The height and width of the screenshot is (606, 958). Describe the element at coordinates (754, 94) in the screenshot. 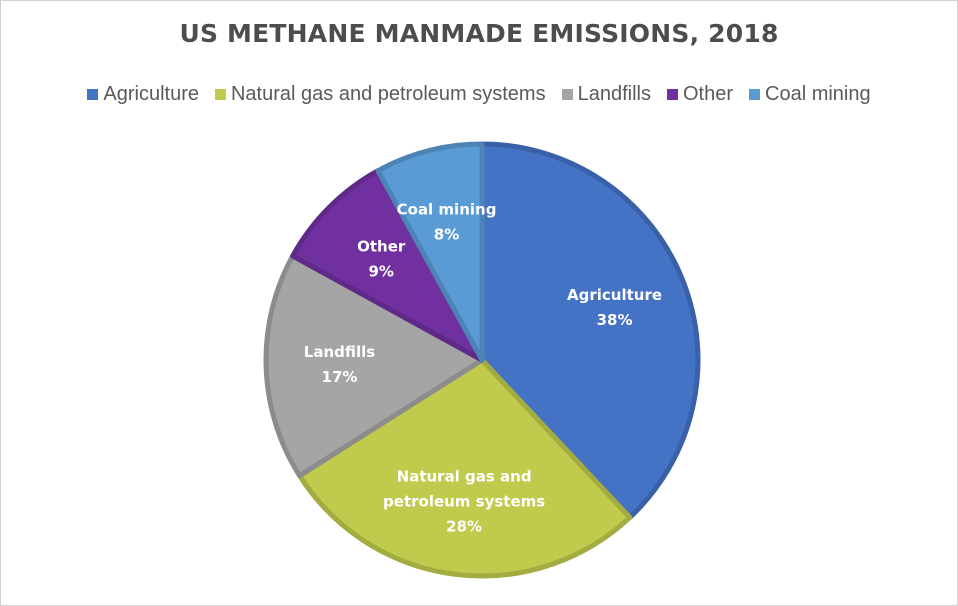

I see `legend-swatch-coal-mining` at that location.